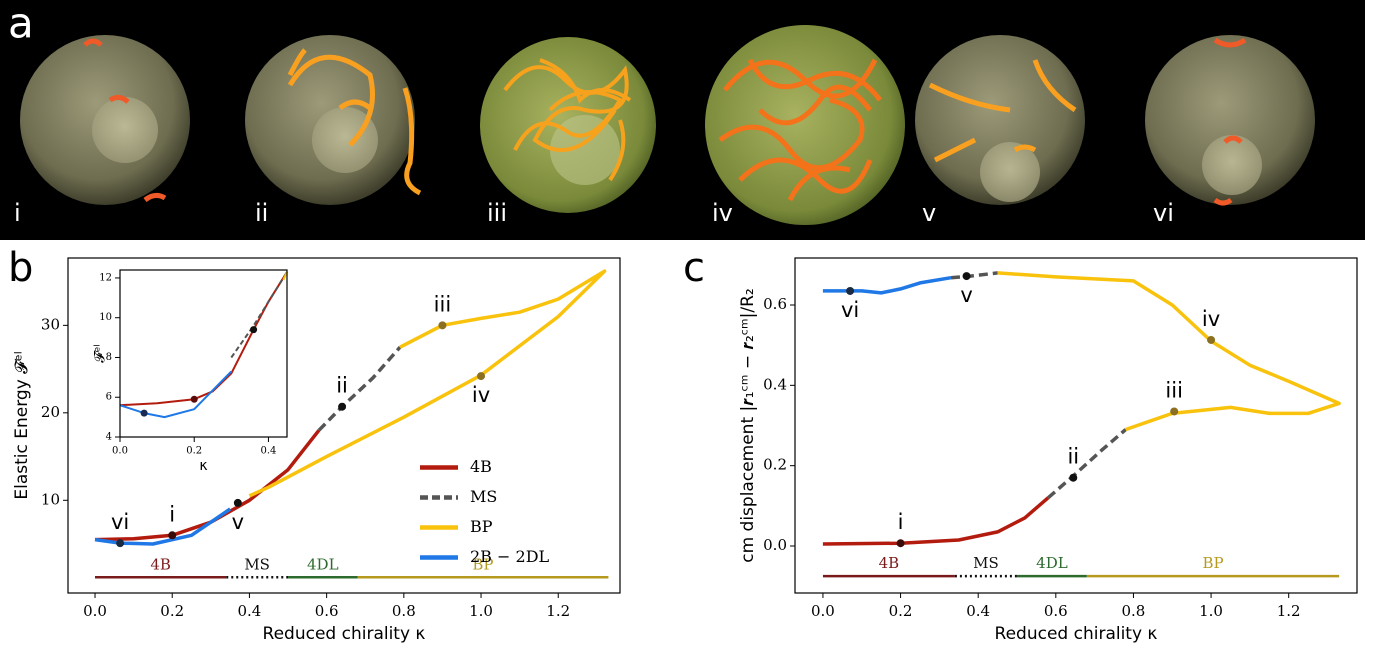 The width and height of the screenshot is (1378, 650). What do you see at coordinates (109, 357) in the screenshot?
I see `y-tick-label: 8` at bounding box center [109, 357].